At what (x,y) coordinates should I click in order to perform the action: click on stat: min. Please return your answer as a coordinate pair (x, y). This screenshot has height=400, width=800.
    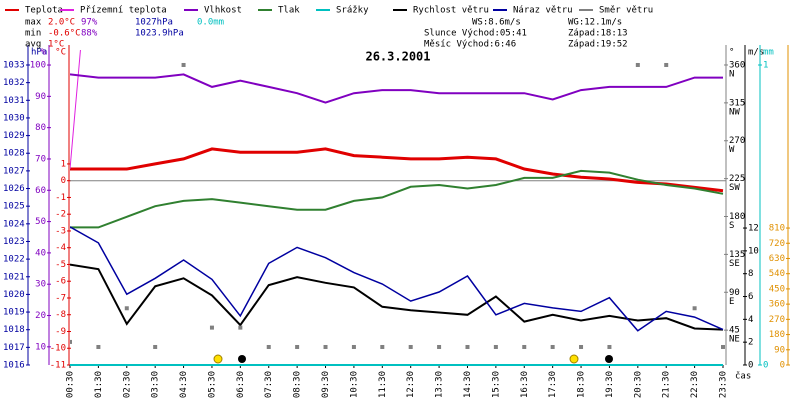
    Looking at the image, I should click on (33, 34).